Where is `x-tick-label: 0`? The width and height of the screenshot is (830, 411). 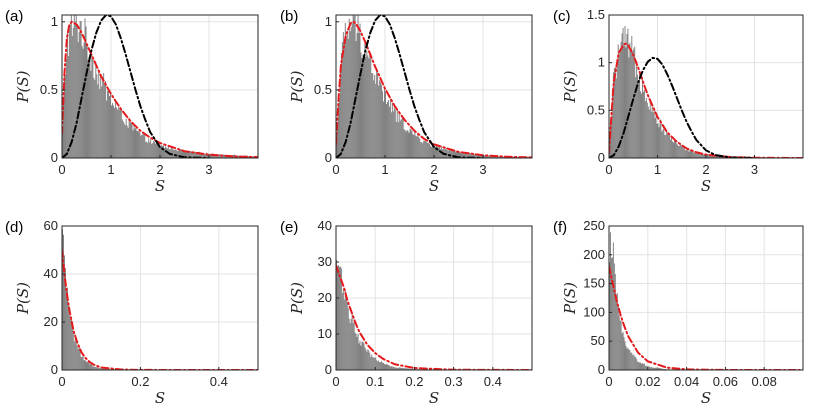 x-tick-label: 0 is located at coordinates (608, 381).